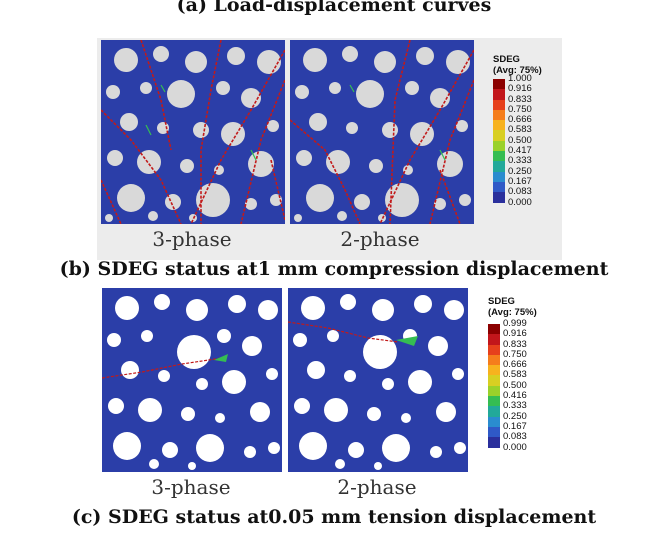 The width and height of the screenshot is (668, 541). What do you see at coordinates (506, 59) in the screenshot?
I see `legend-b-title: SDEG` at bounding box center [506, 59].